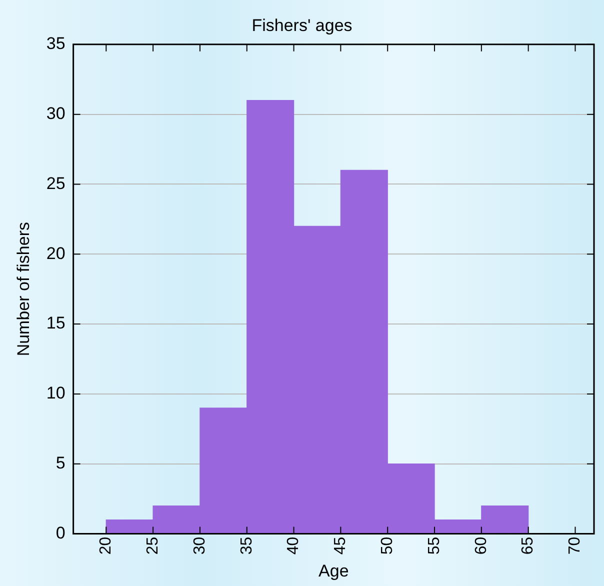 The image size is (604, 586). Describe the element at coordinates (528, 545) in the screenshot. I see `x-tick-label: 65` at that location.